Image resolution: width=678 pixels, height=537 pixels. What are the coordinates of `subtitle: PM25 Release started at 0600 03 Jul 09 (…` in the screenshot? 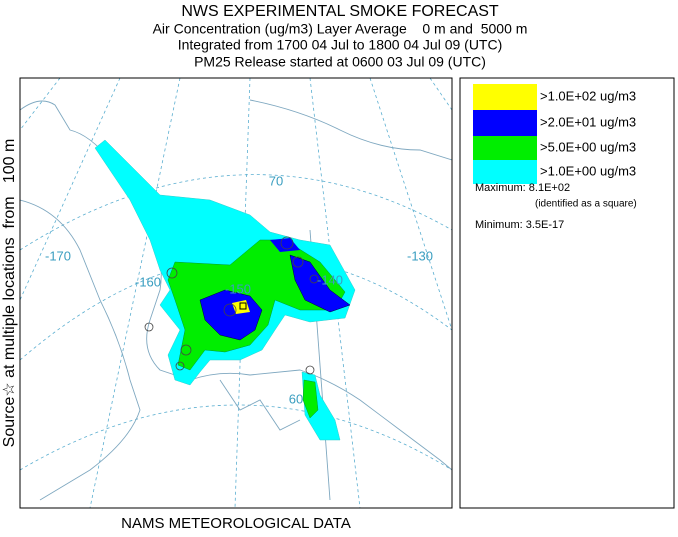 It's located at (340, 62).